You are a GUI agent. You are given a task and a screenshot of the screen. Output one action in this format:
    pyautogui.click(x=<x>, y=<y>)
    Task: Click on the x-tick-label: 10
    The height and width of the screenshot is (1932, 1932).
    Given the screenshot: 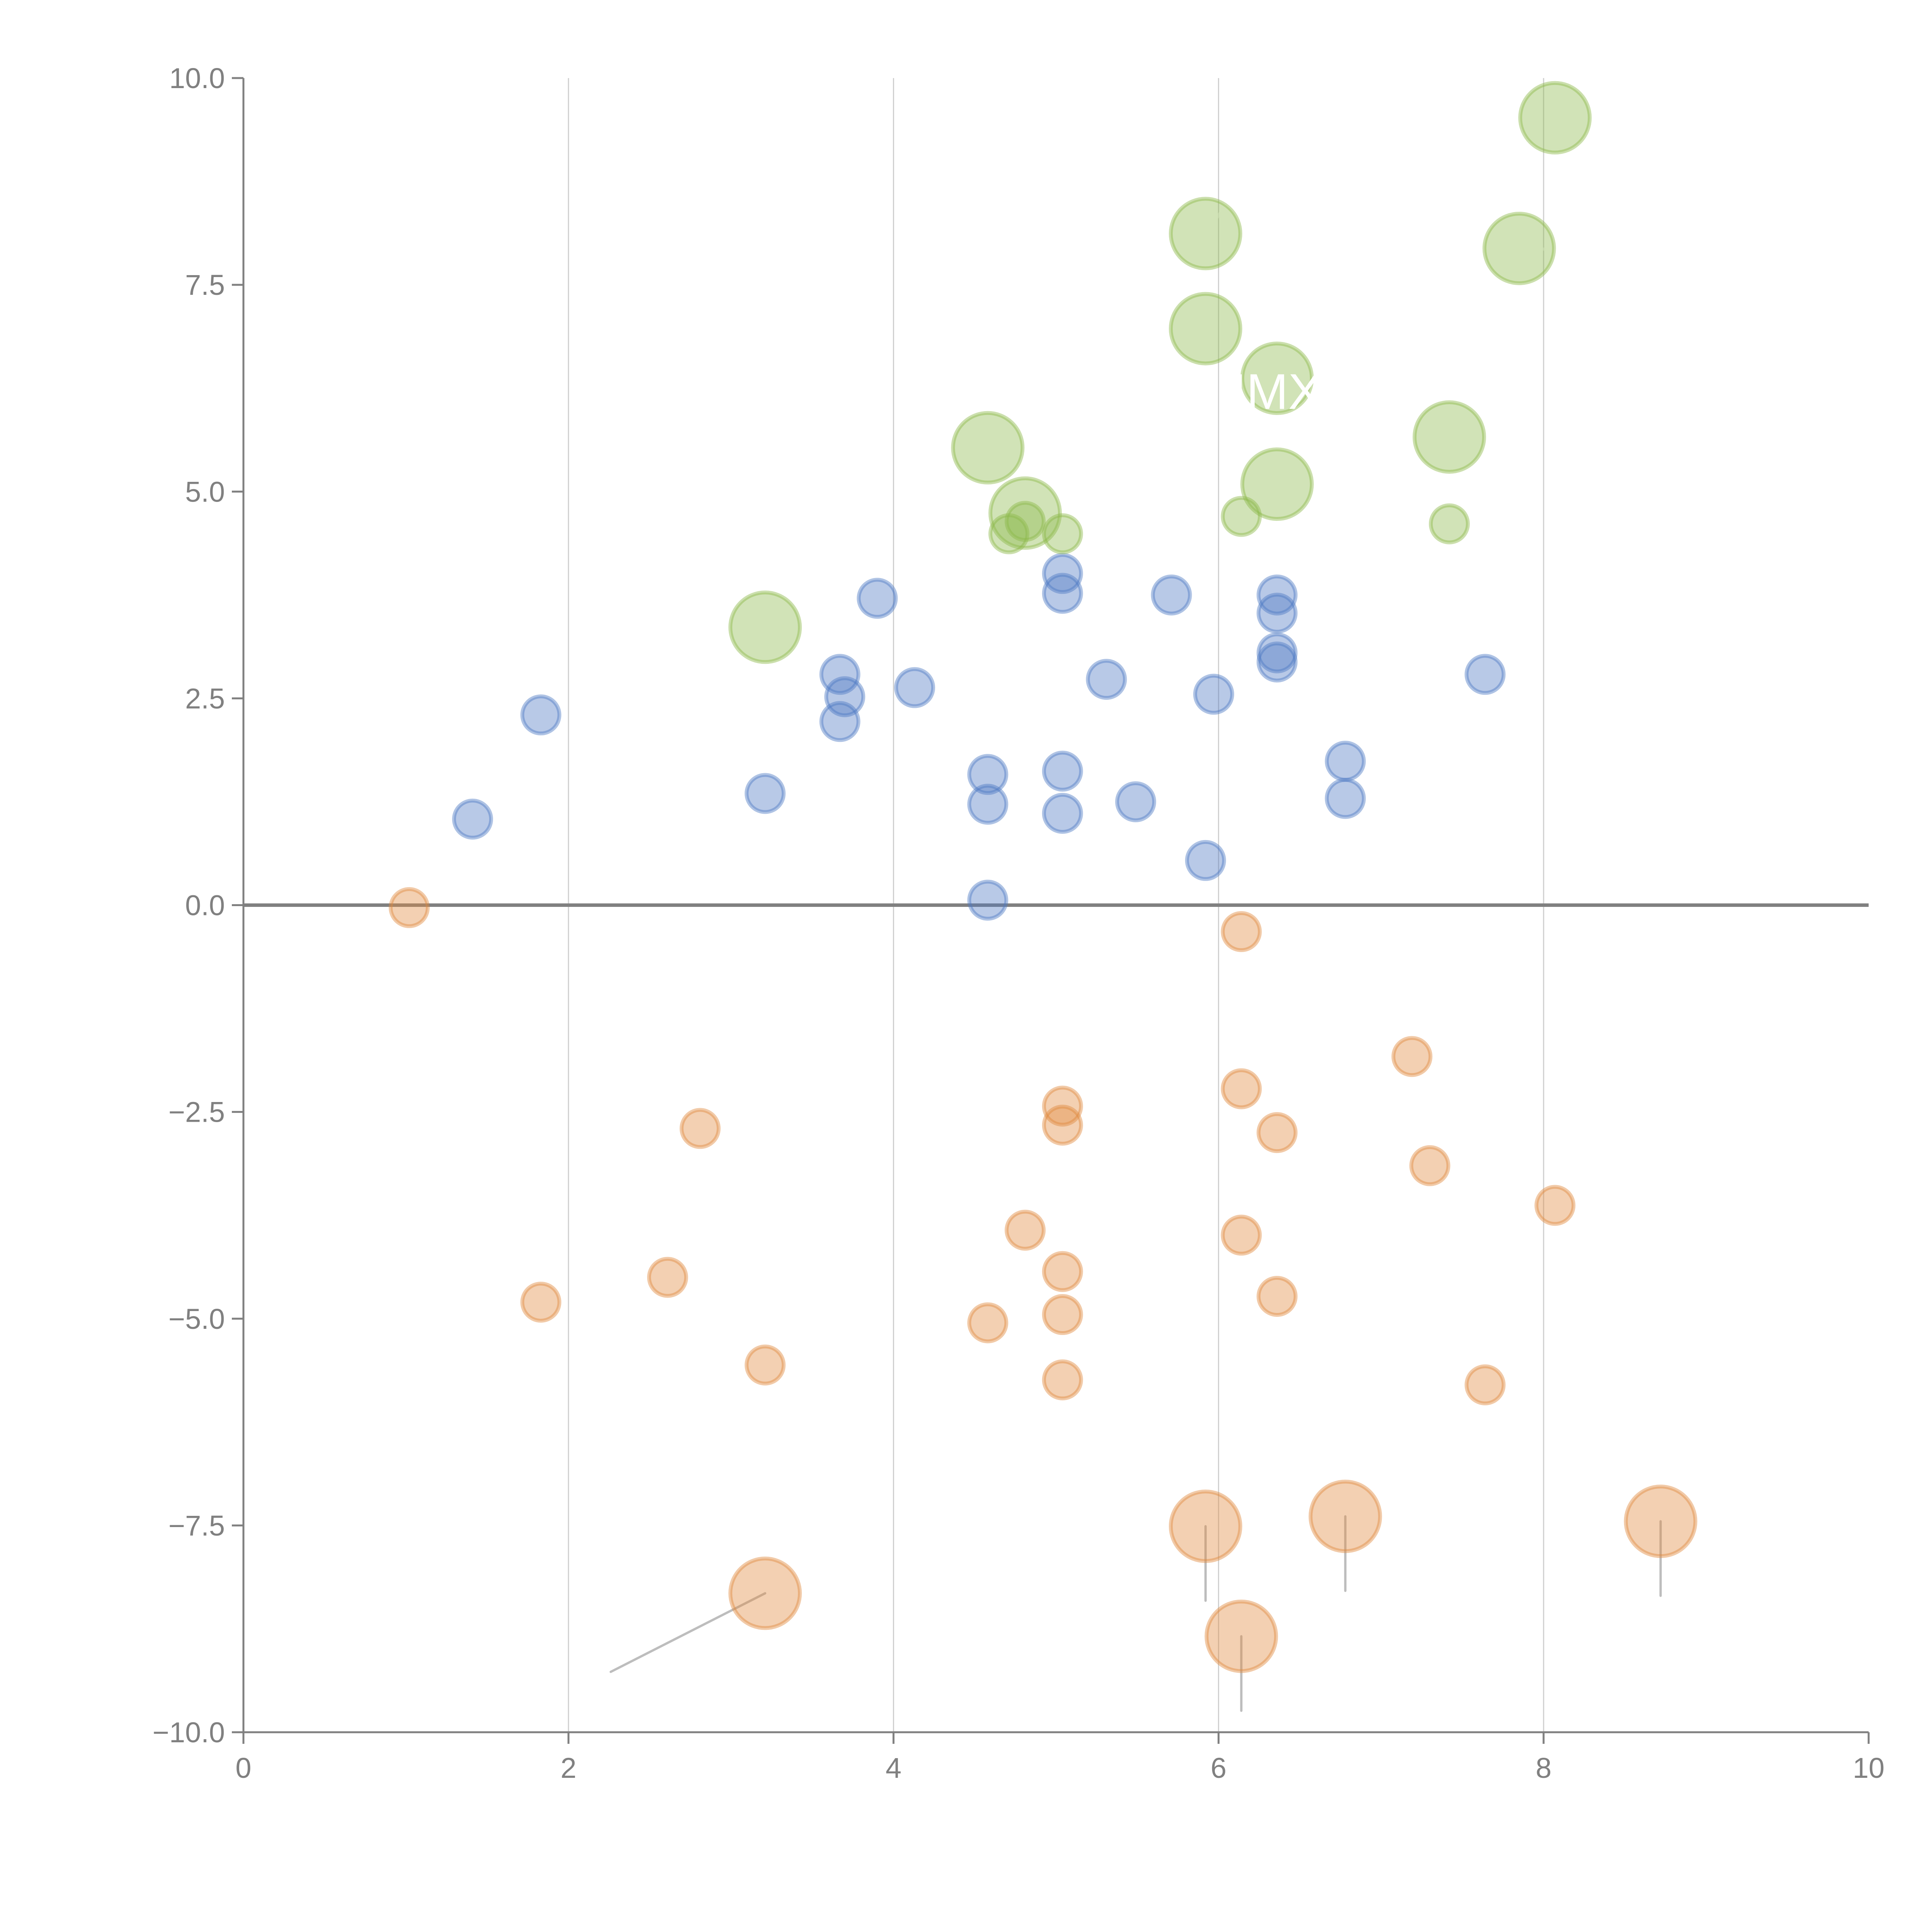 What is the action you would take?
    pyautogui.click(x=1869, y=1768)
    